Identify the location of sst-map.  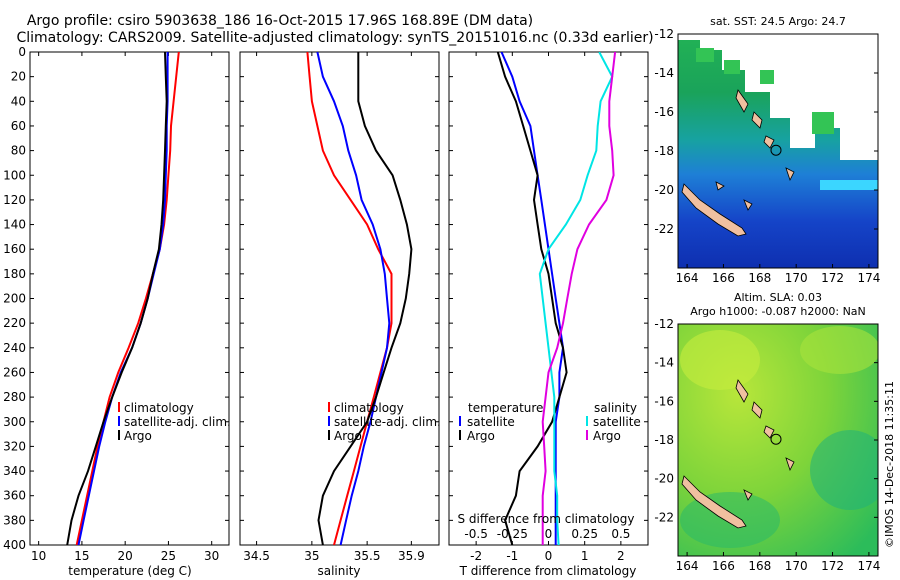
(778, 151).